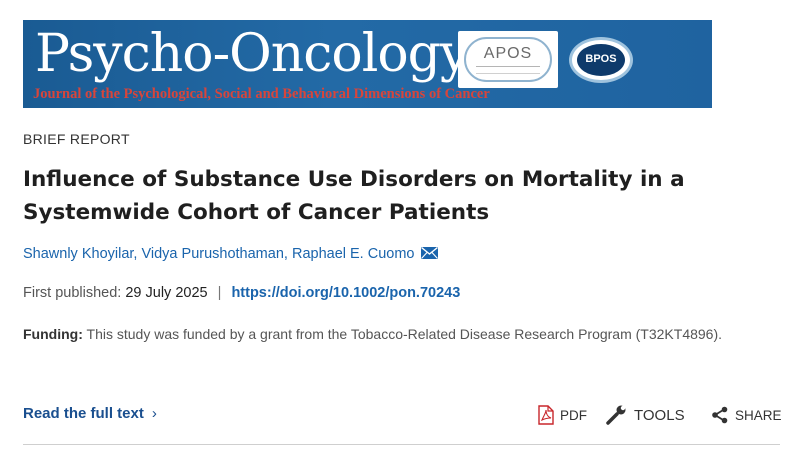 The height and width of the screenshot is (450, 800). I want to click on pdf-label: PDF, so click(573, 415).